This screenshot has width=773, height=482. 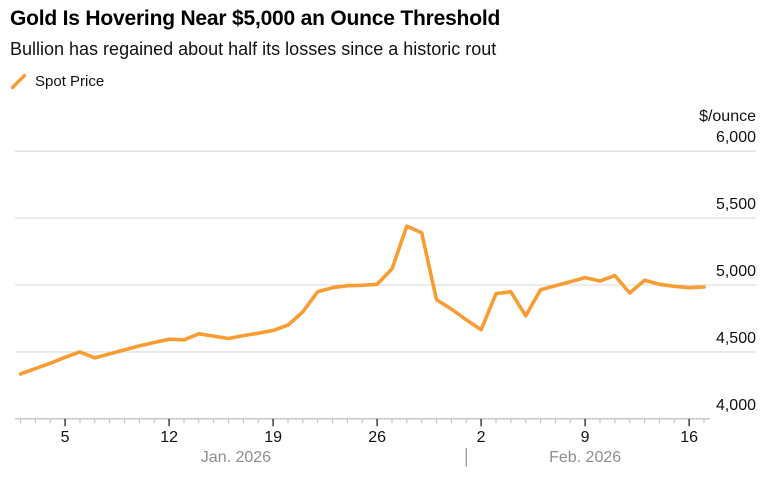 I want to click on month-label: Jan. 2026, so click(x=236, y=457).